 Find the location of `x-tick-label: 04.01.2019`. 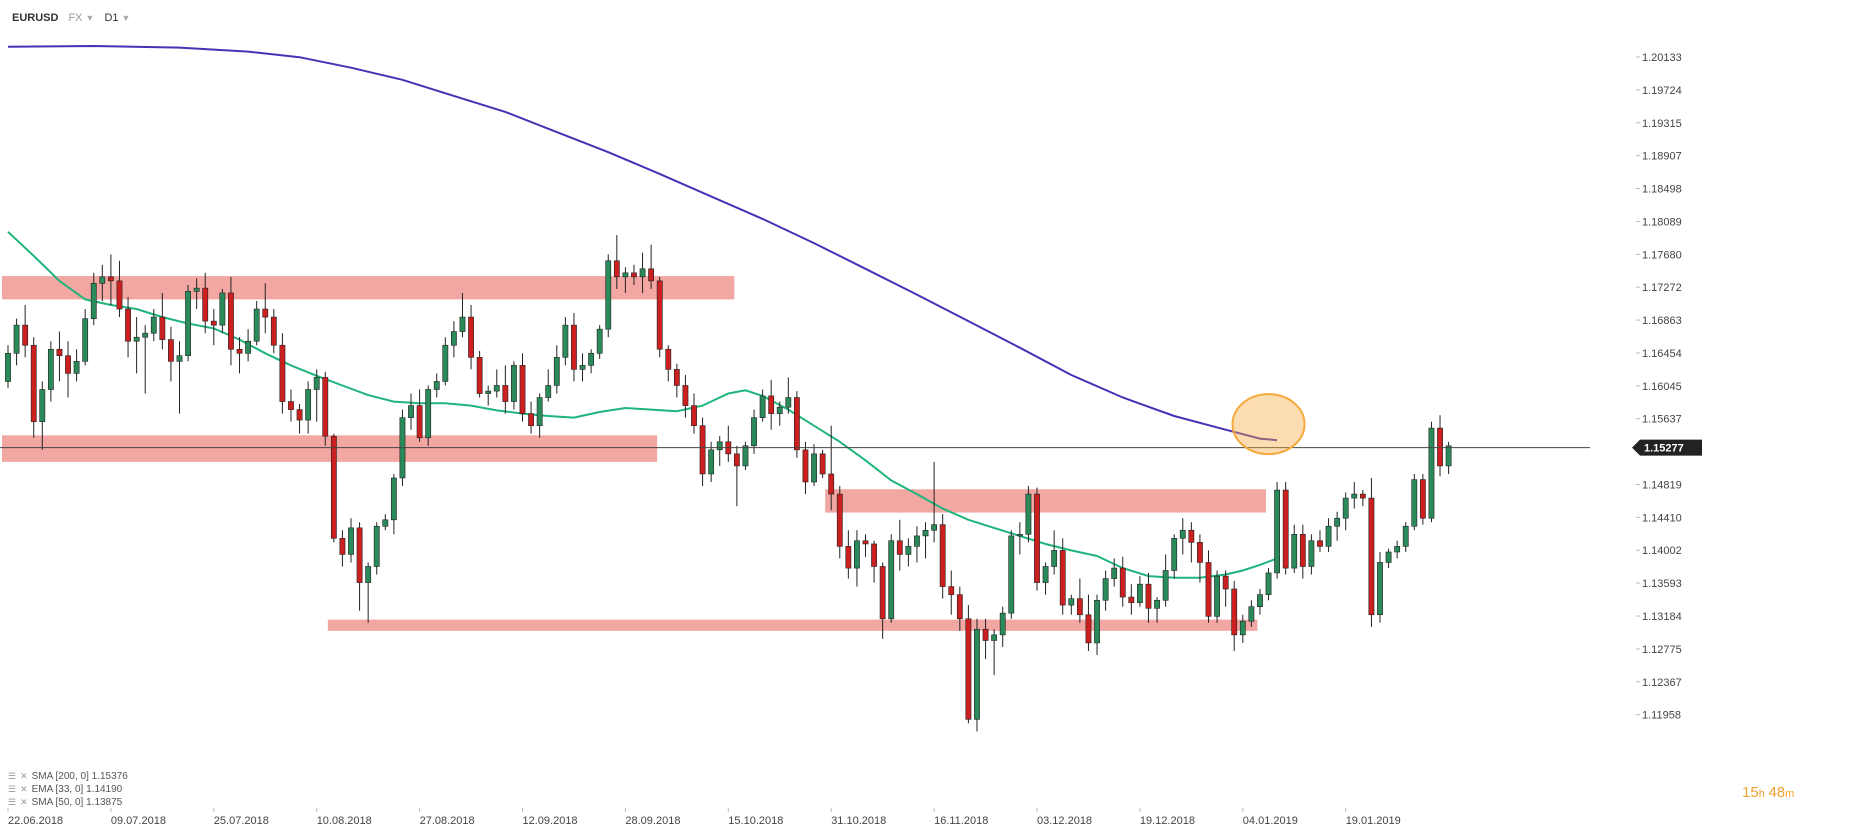

x-tick-label: 04.01.2019 is located at coordinates (1270, 821).